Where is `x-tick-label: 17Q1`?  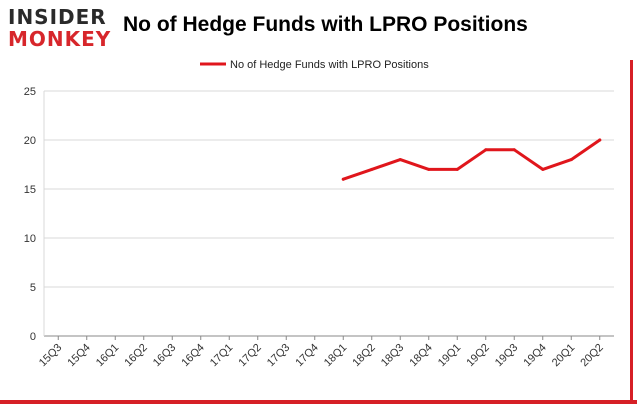
x-tick-label: 17Q1 is located at coordinates (222, 356).